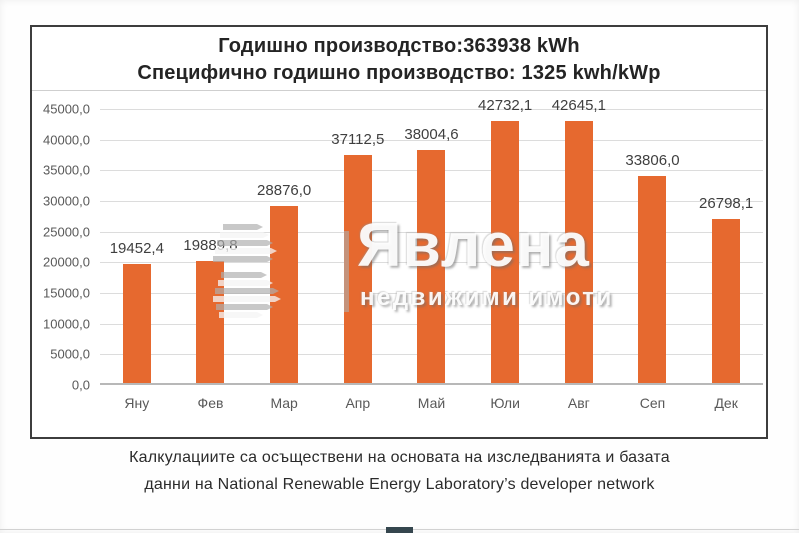 This screenshot has width=799, height=533. Describe the element at coordinates (247, 271) in the screenshot. I see `yavlena-slats-logo-icon` at that location.